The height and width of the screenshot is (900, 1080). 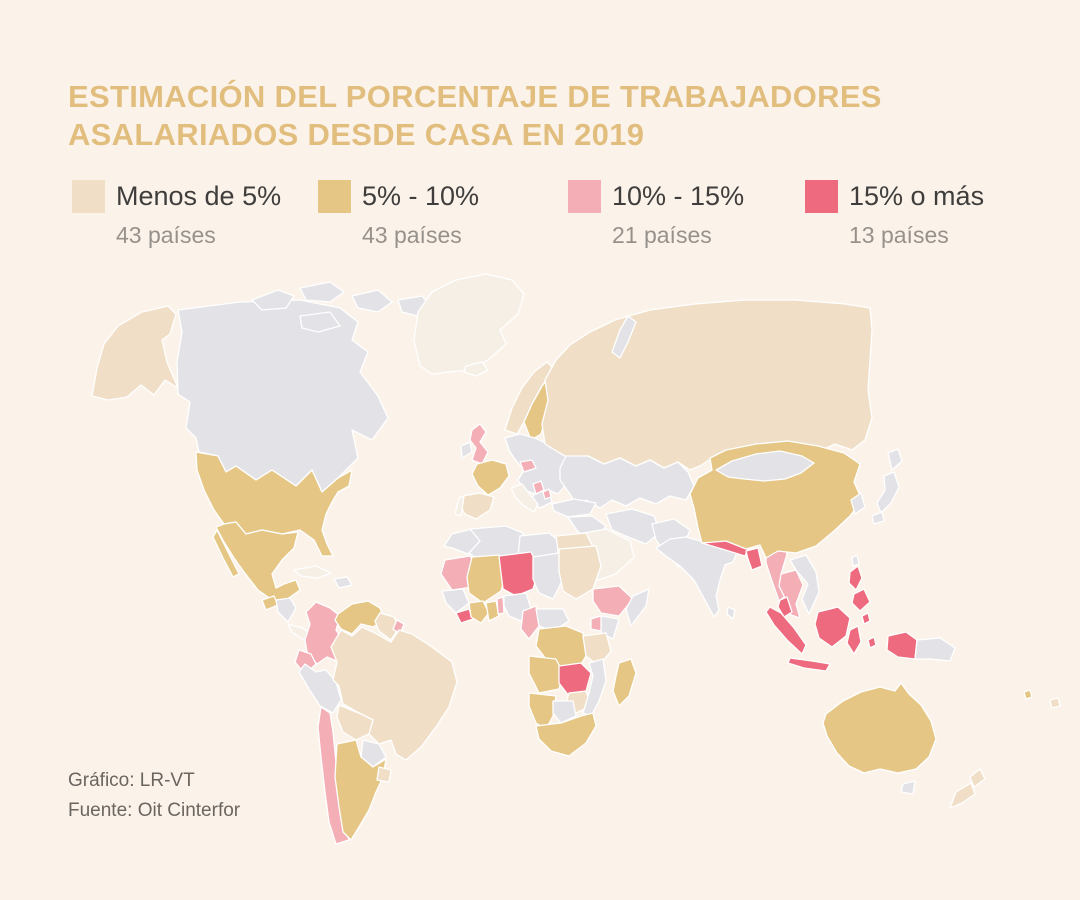 I want to click on legend-count-lt5: 43 países, so click(x=166, y=235).